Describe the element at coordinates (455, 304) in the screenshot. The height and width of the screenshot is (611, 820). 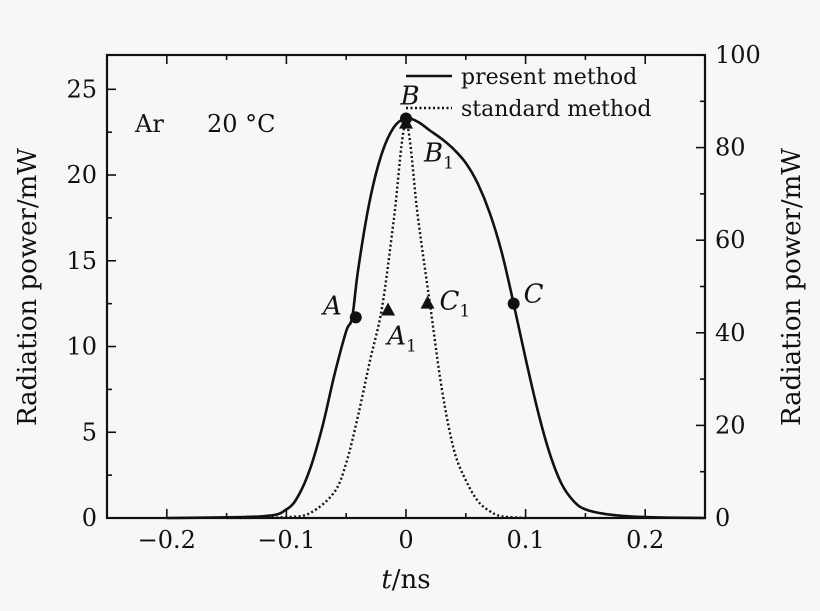
I see `point-label-c1: C1` at that location.